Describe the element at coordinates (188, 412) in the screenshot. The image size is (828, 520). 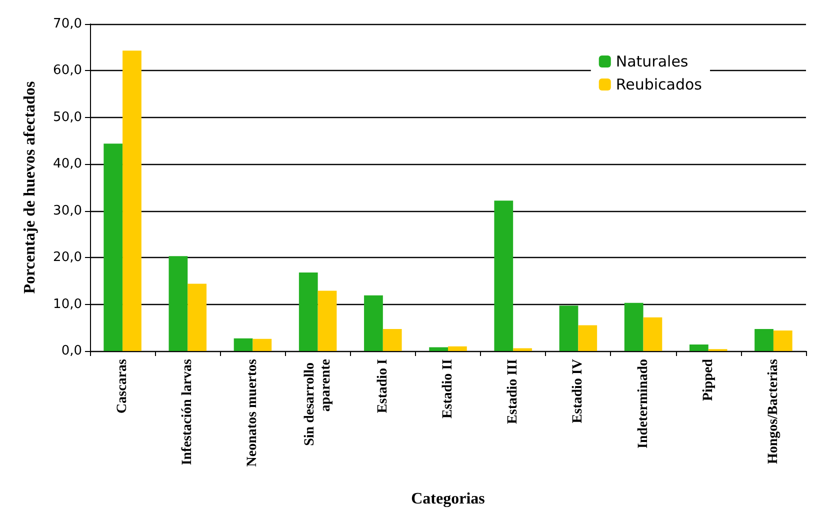
I see `x-tick-label: Infestación larvas` at that location.